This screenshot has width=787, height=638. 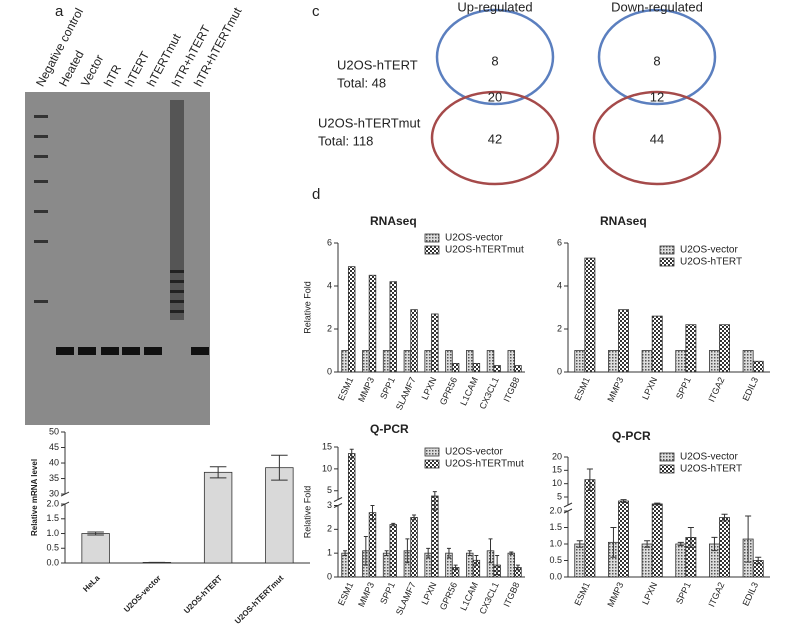 What do you see at coordinates (316, 194) in the screenshot?
I see `panel-letter: d` at bounding box center [316, 194].